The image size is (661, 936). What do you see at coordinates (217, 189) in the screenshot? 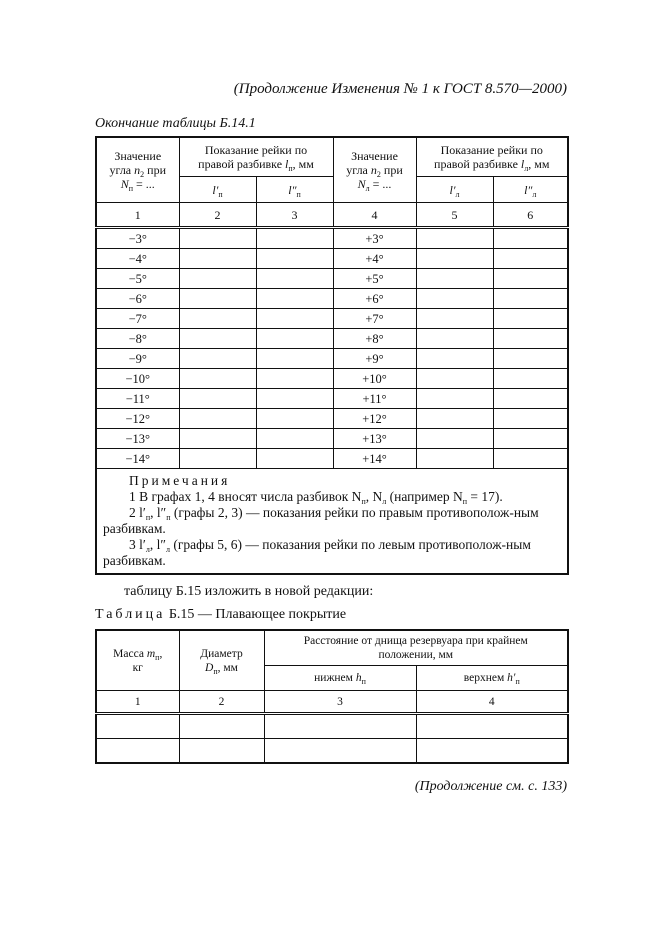
I see `subheader: l′п` at bounding box center [217, 189].